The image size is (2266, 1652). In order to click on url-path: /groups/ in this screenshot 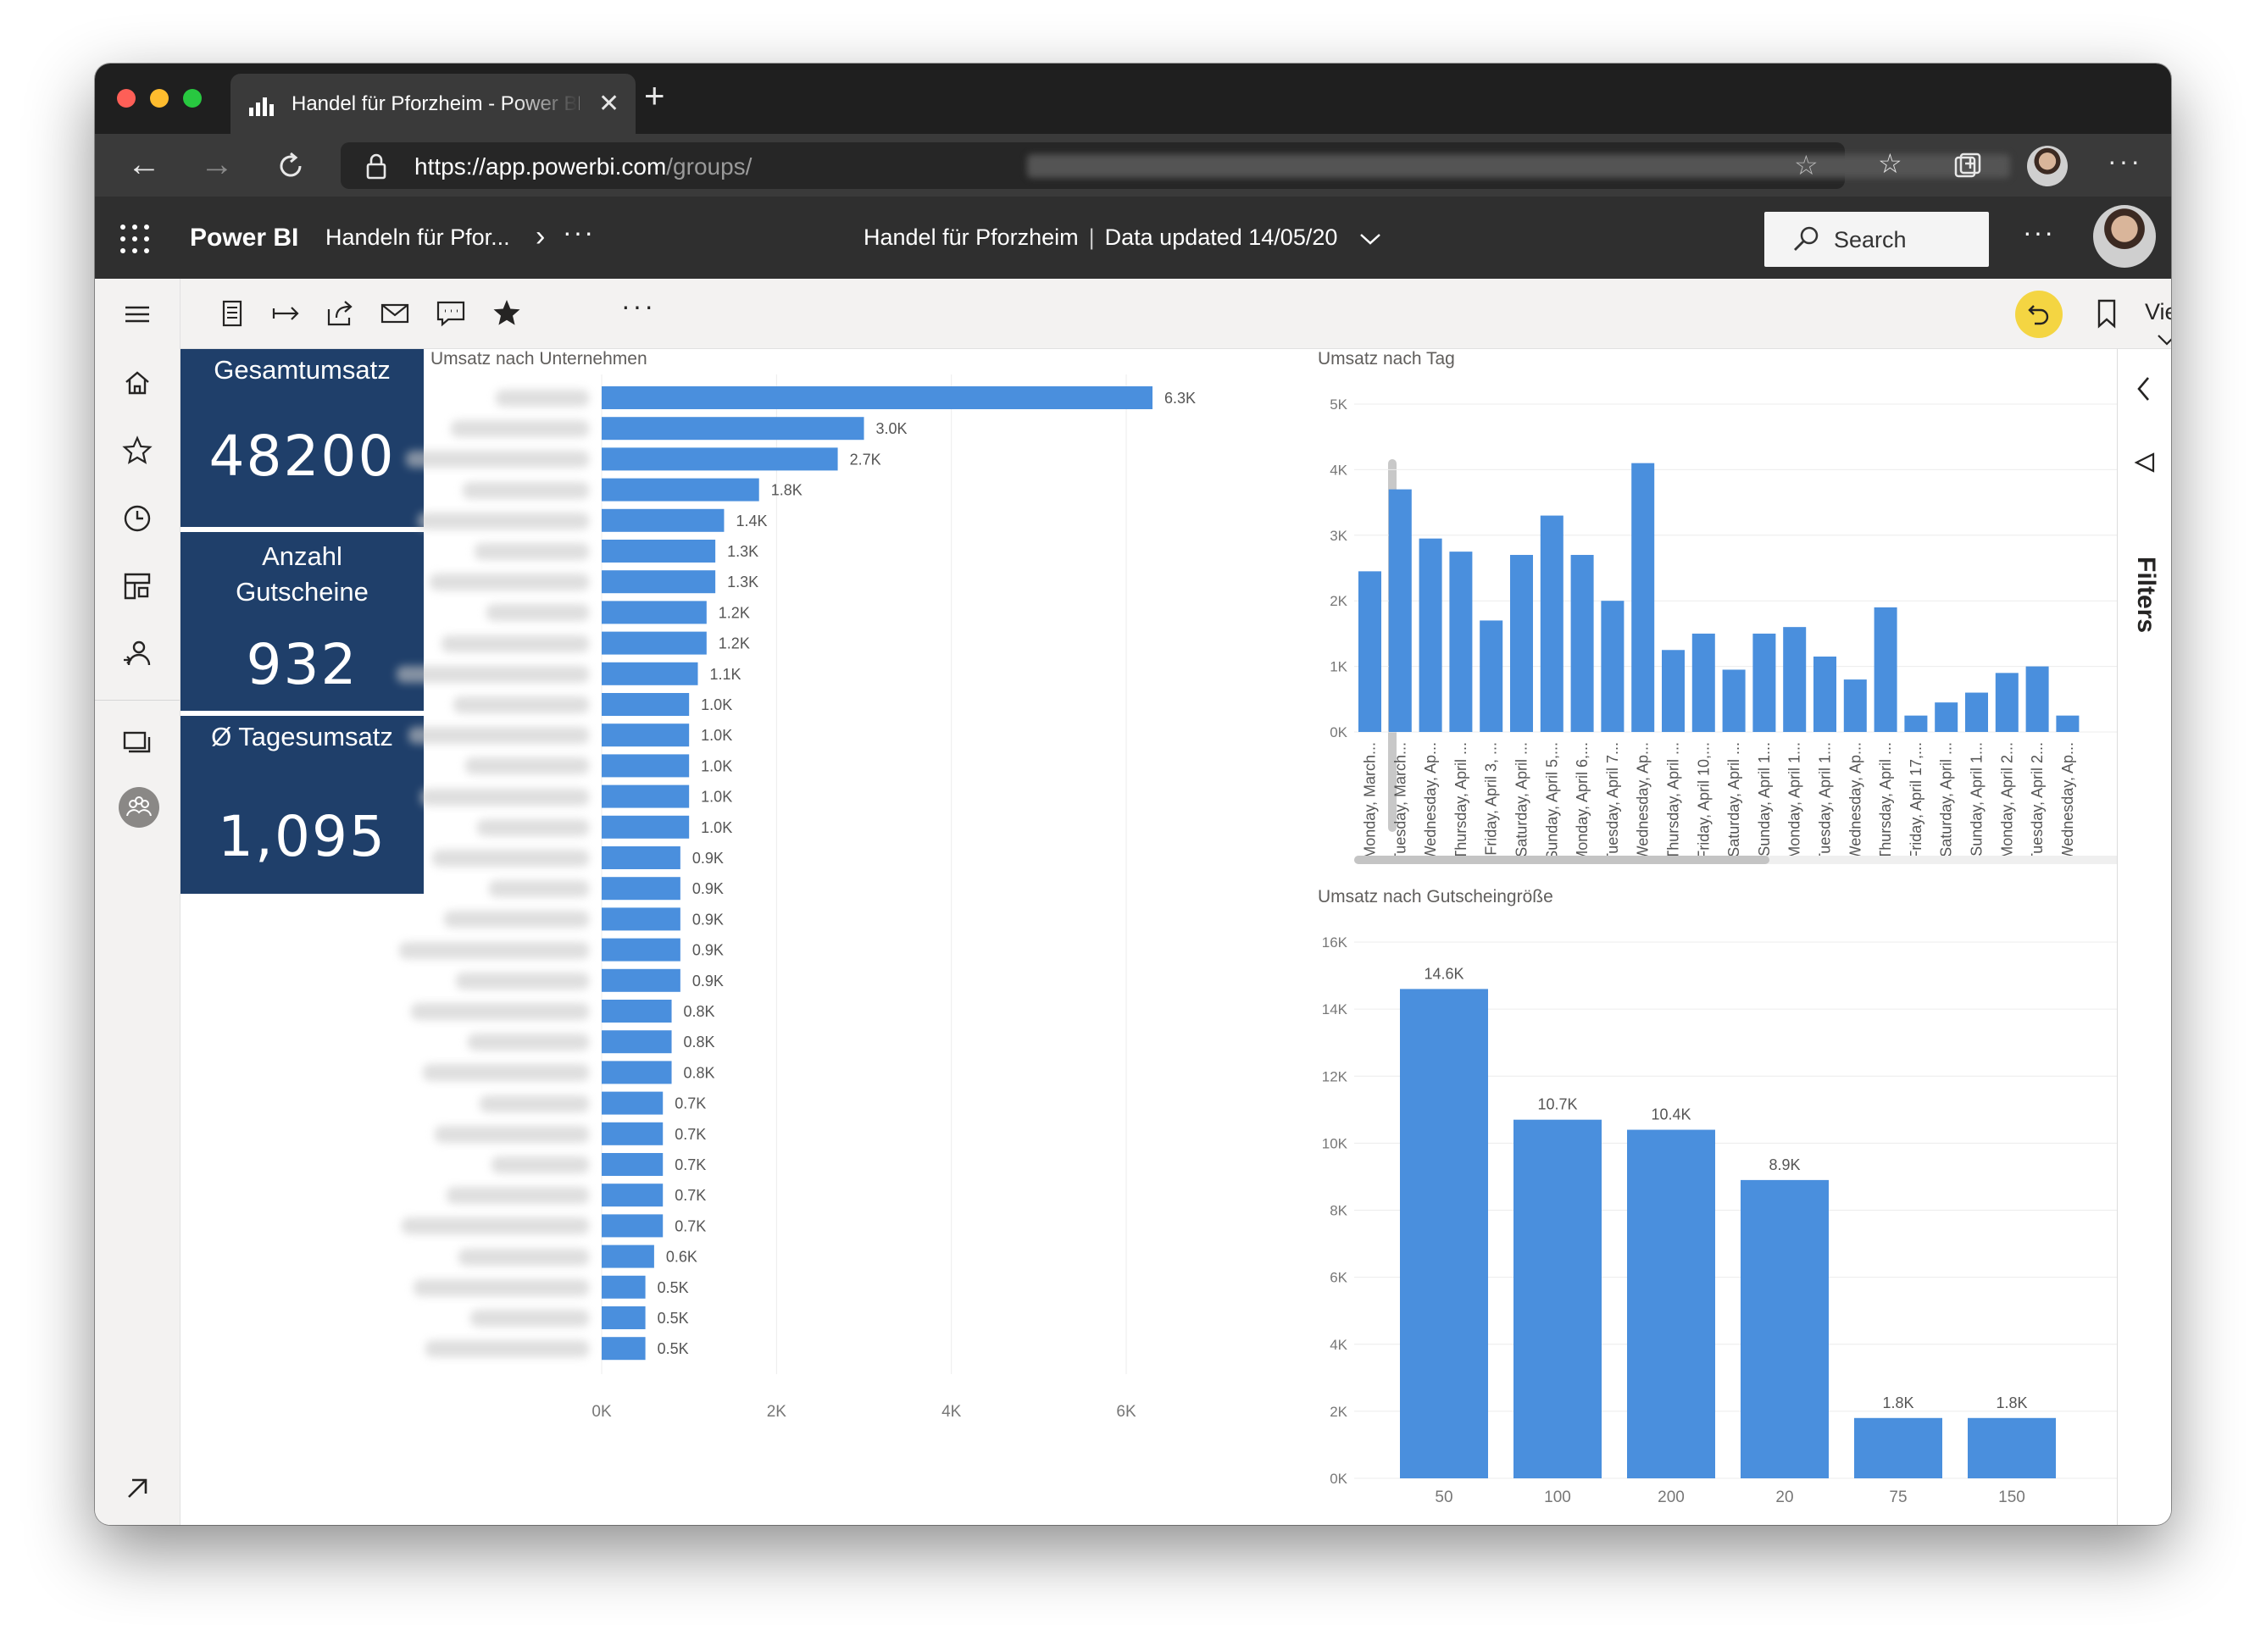, I will do `click(709, 166)`.